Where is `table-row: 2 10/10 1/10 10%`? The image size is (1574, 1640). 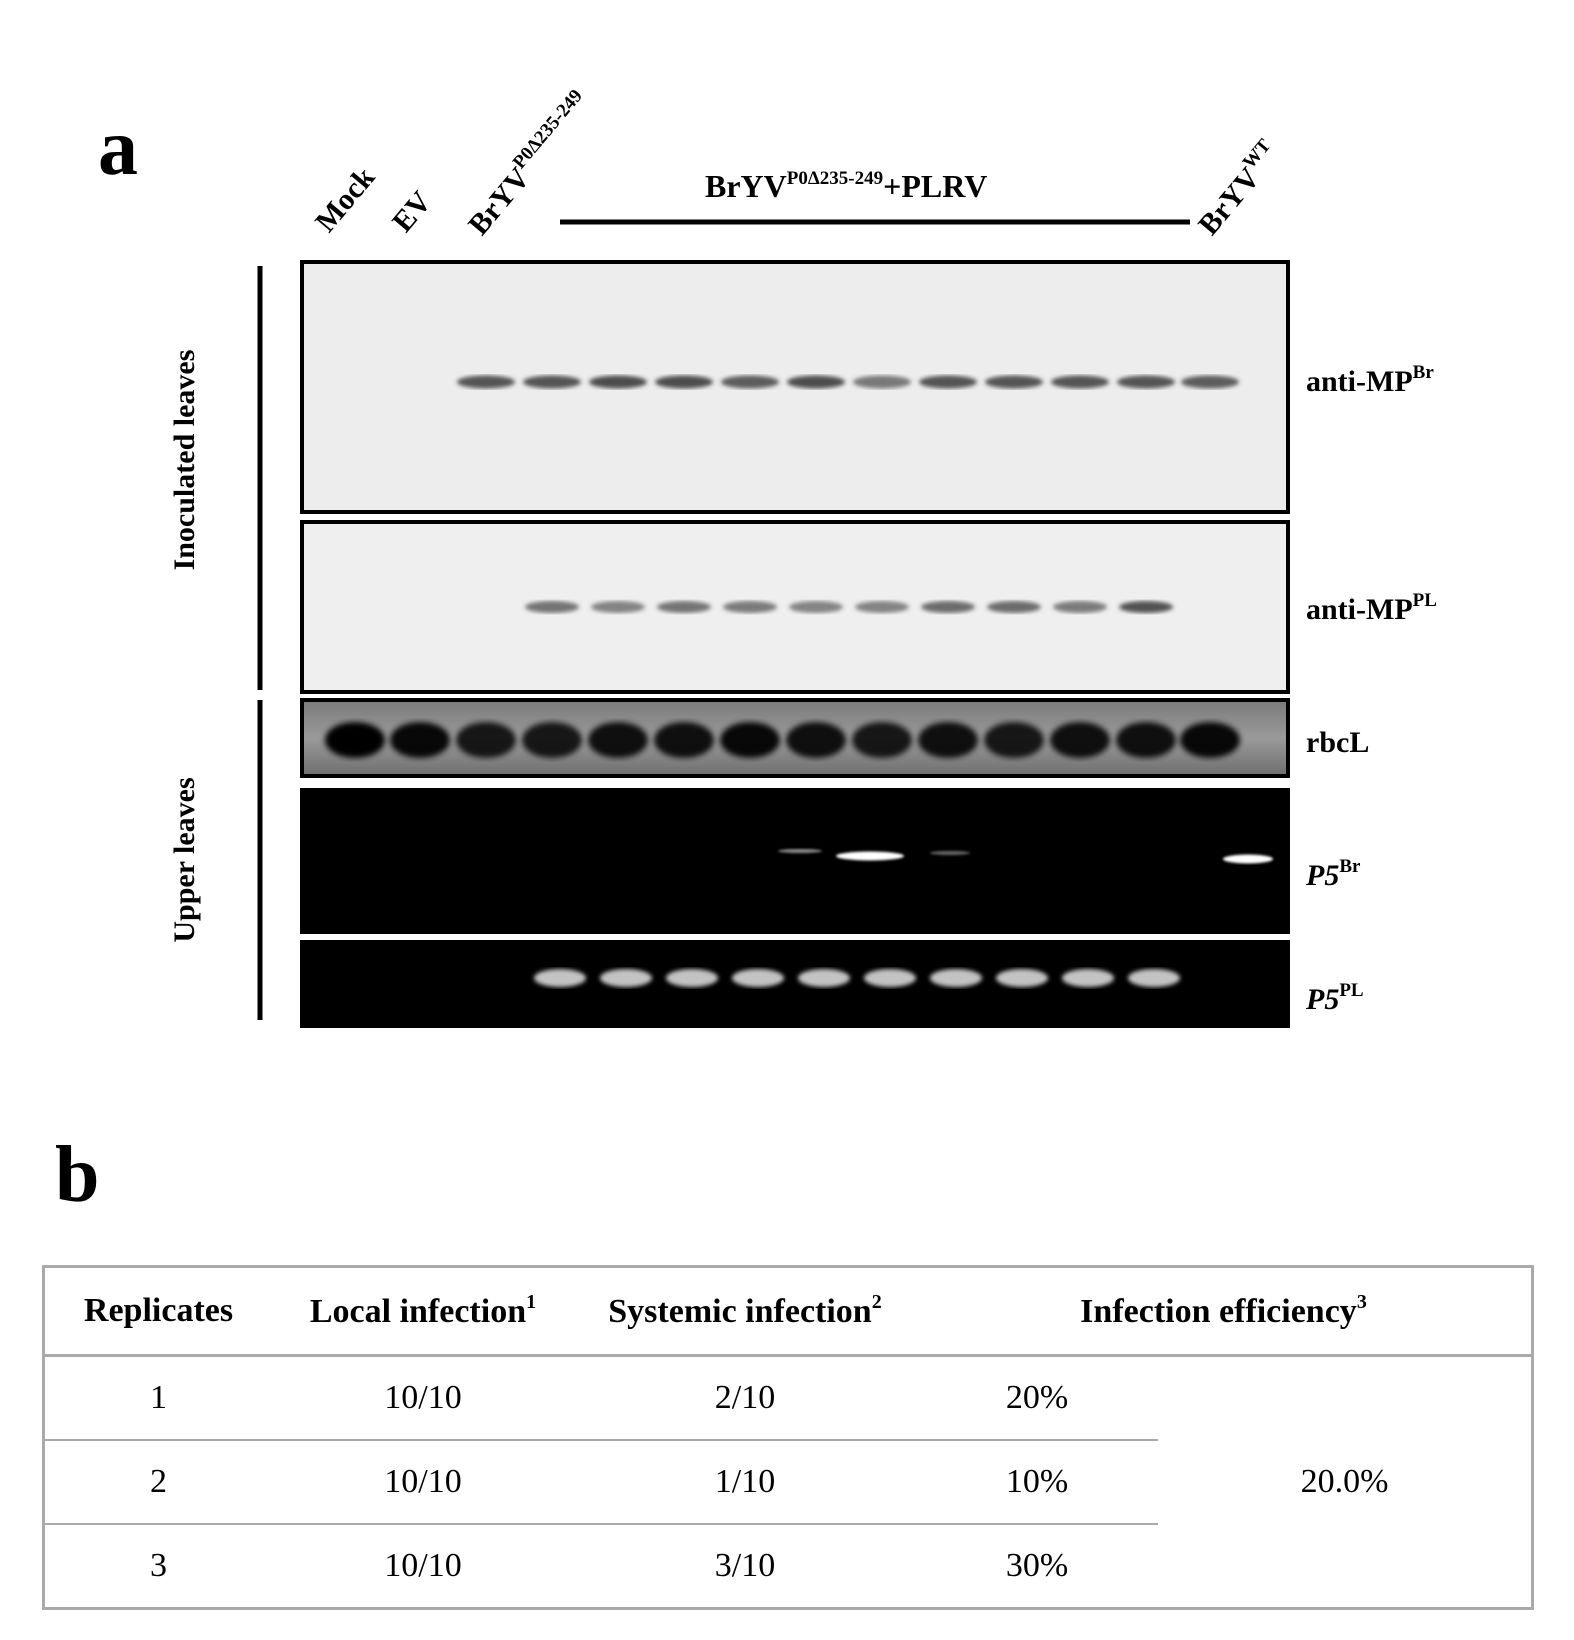
table-row: 2 10/10 1/10 10% is located at coordinates (788, 1482).